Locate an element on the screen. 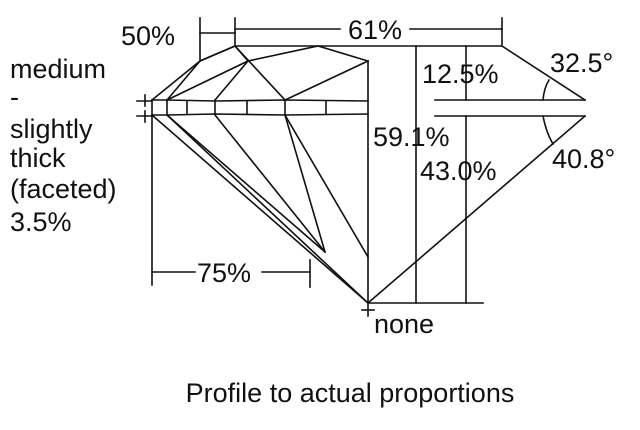  crown-height-label: 12.5% is located at coordinates (460, 74).